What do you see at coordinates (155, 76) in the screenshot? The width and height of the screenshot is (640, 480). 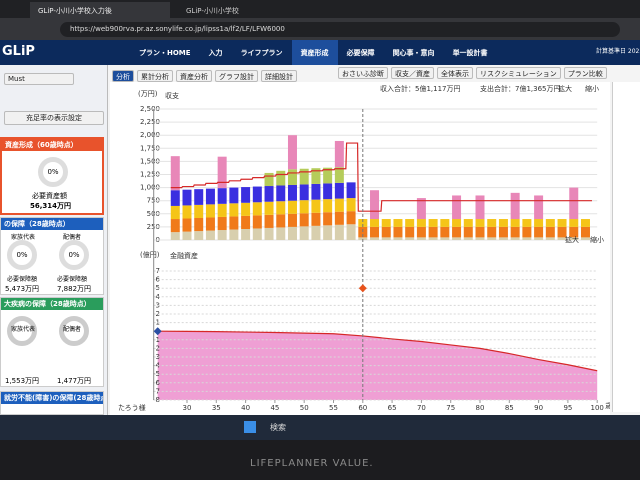 I see `sub-tab: 累計分析` at bounding box center [155, 76].